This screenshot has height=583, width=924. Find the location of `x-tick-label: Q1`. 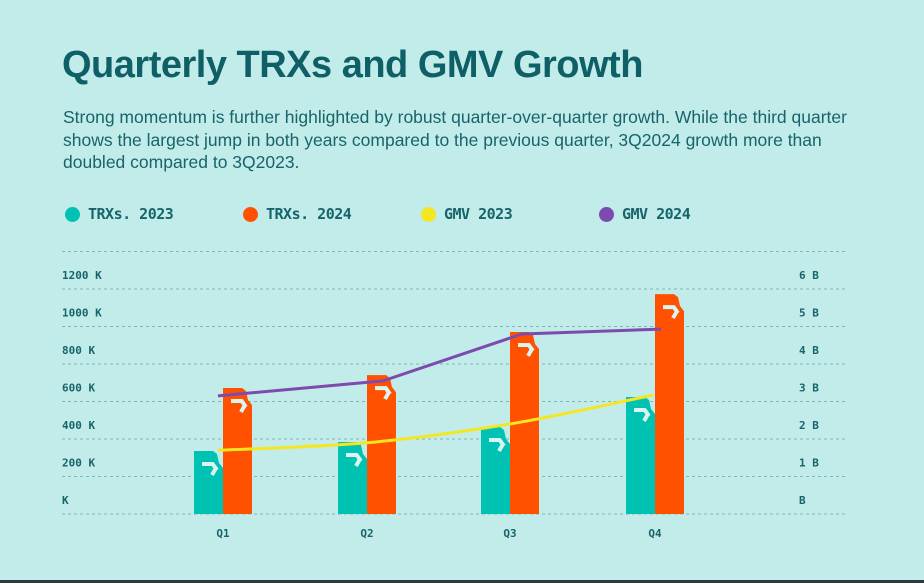

x-tick-label: Q1 is located at coordinates (223, 533).